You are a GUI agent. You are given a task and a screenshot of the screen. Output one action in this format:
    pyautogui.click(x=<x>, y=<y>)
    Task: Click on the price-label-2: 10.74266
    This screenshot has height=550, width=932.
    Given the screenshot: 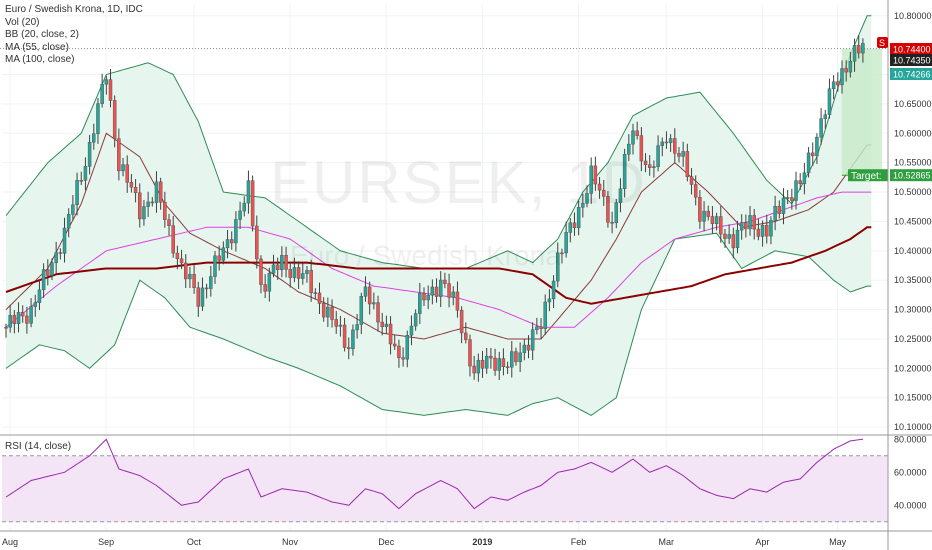 What is the action you would take?
    pyautogui.click(x=912, y=75)
    